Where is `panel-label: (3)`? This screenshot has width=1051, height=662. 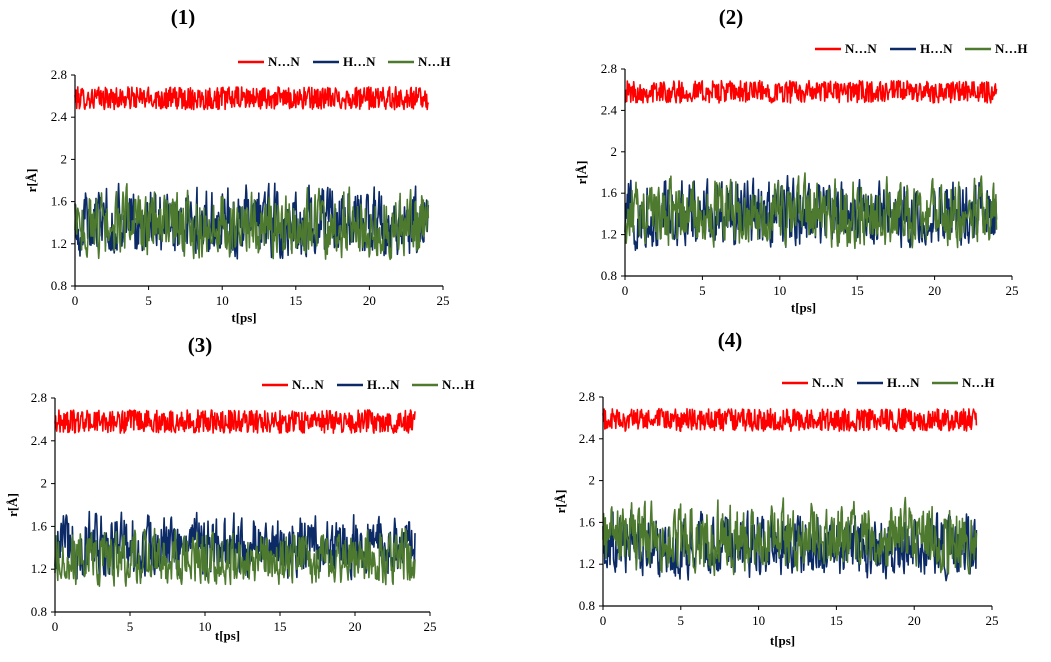
panel-label: (3) is located at coordinates (200, 345).